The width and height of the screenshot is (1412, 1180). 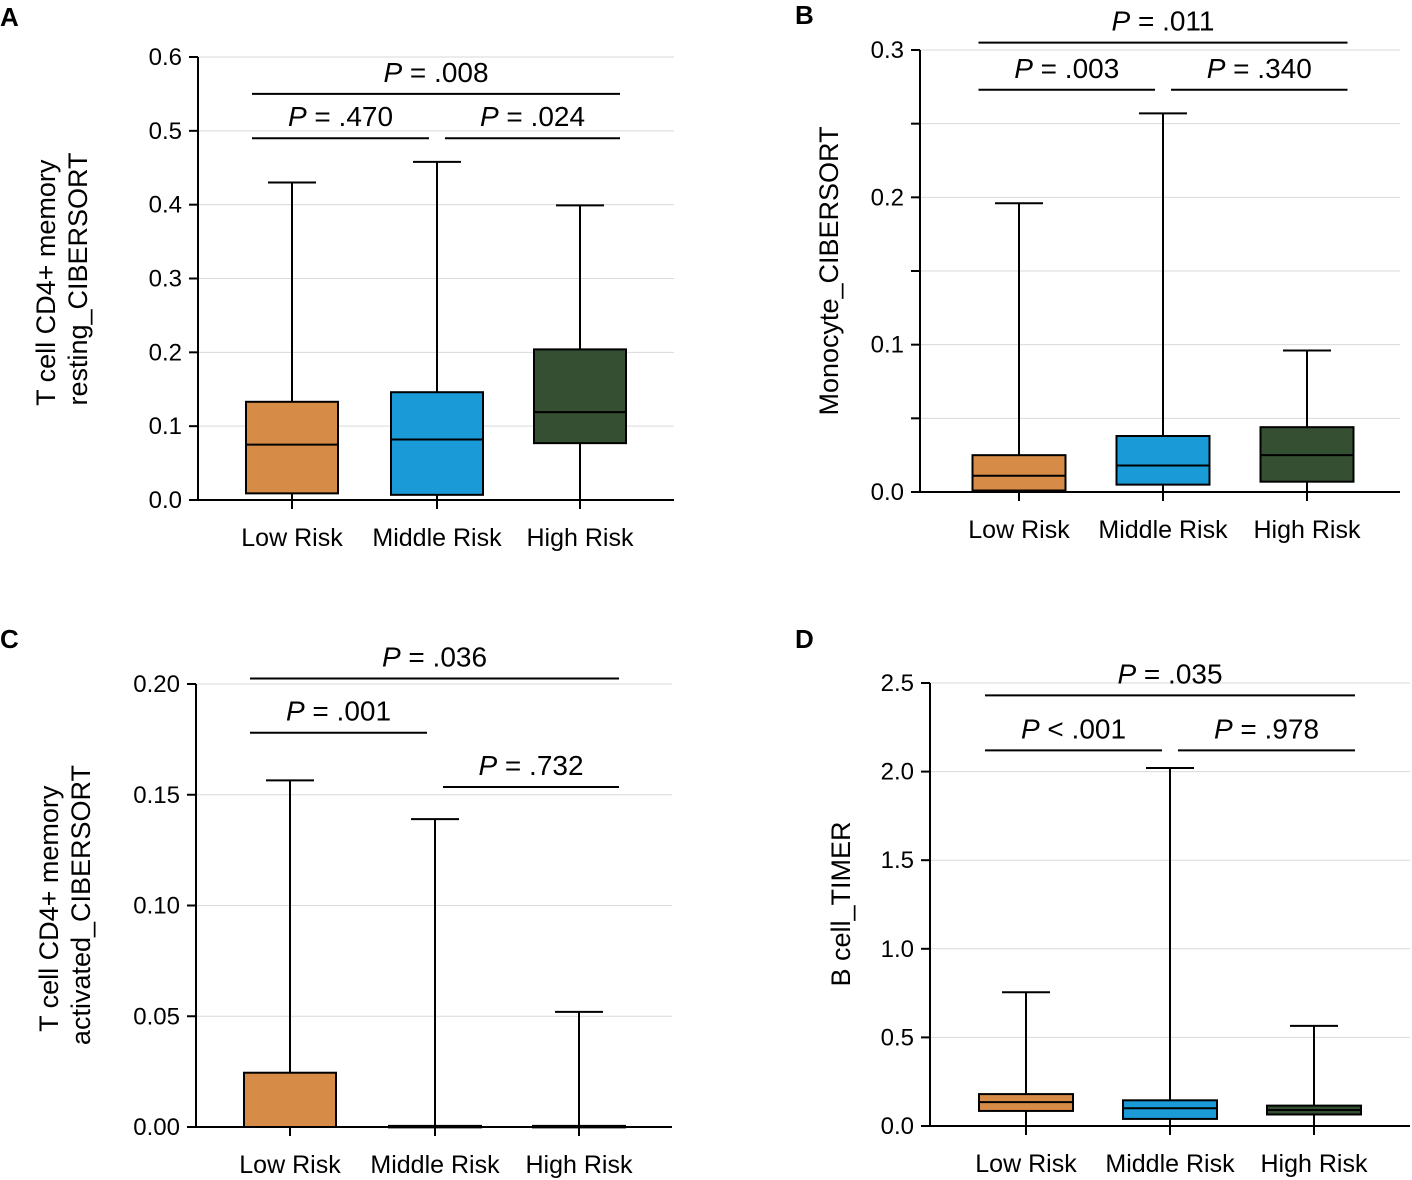 I want to click on y-axis-label-line: Monocyte_CIBERSORT, so click(x=829, y=270).